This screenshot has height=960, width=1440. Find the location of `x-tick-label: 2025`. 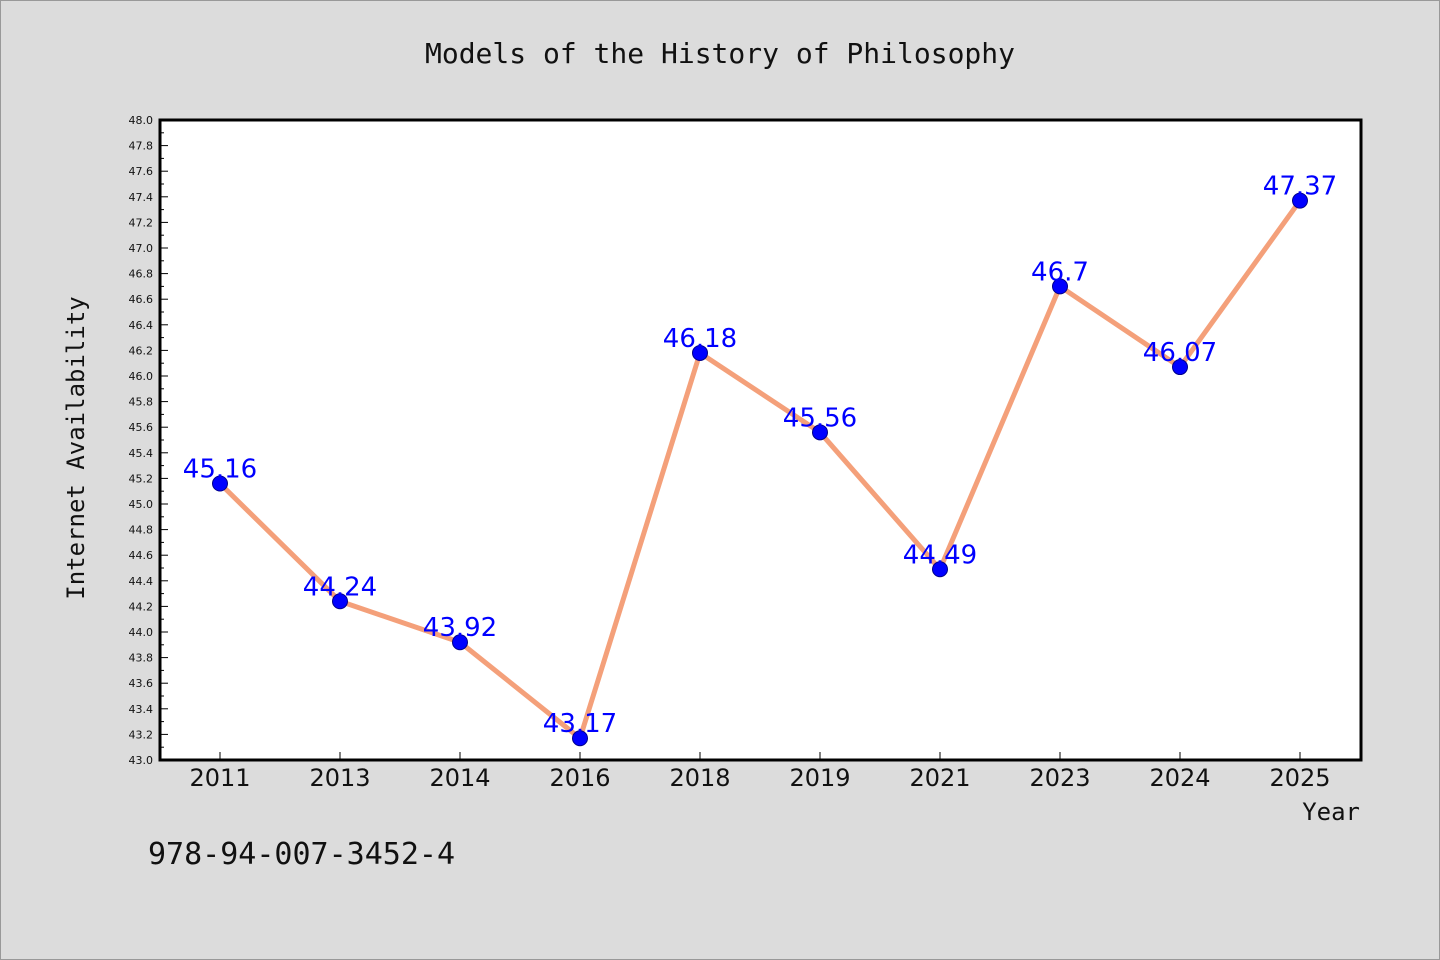

x-tick-label: 2025 is located at coordinates (1299, 778).